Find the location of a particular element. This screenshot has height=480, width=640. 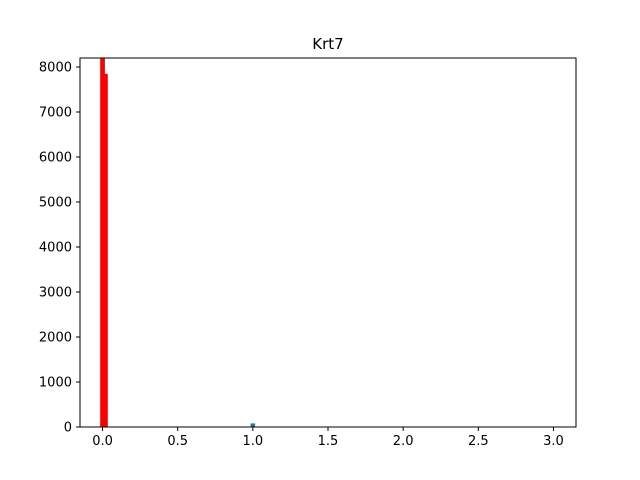

y-tick-label: 5000 is located at coordinates (55, 203).